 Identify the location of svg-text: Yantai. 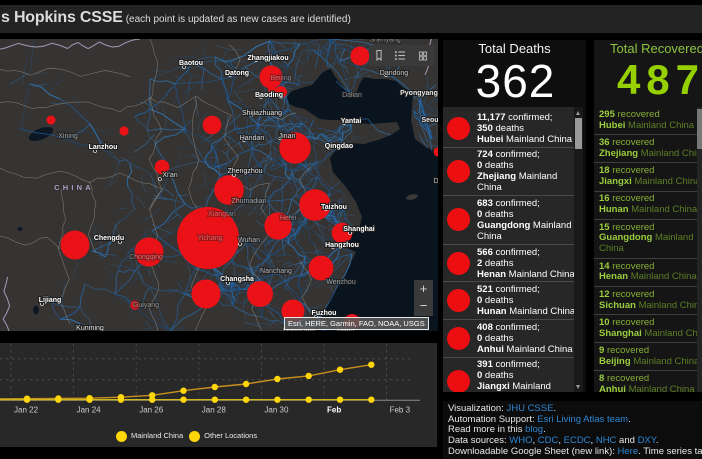
(351, 121).